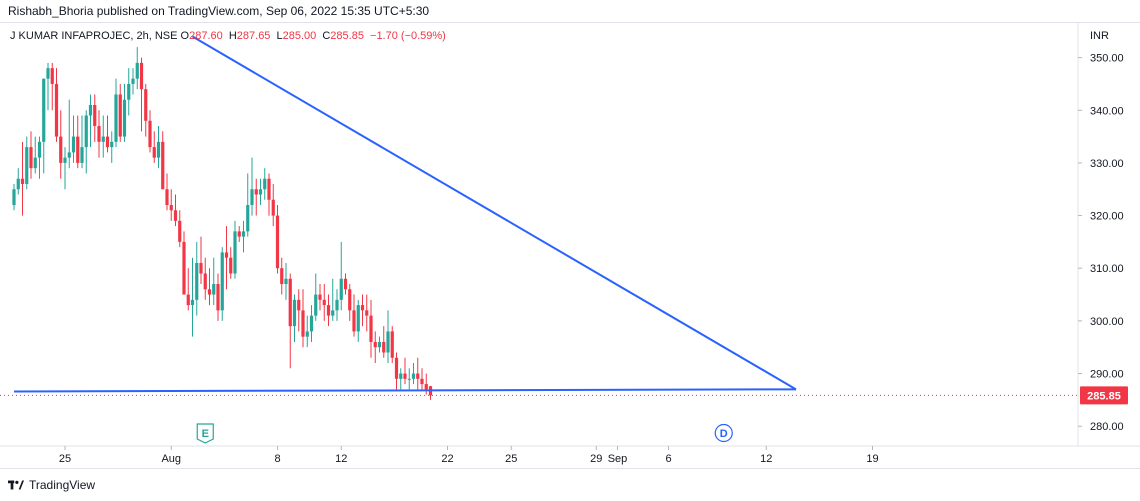 The height and width of the screenshot is (501, 1140). Describe the element at coordinates (447, 459) in the screenshot. I see `x-tick-label: 22` at that location.